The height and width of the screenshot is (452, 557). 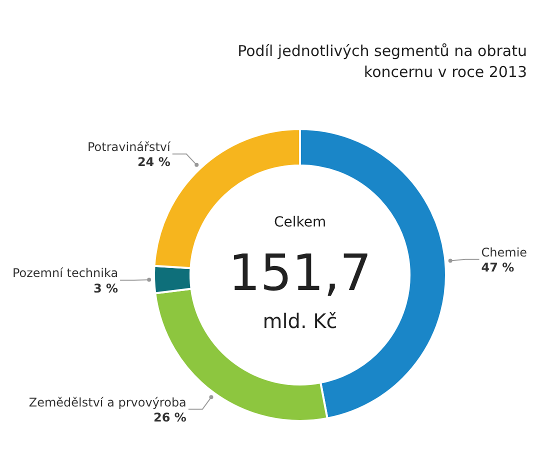 What do you see at coordinates (153, 162) in the screenshot?
I see `data-label: 24 %` at bounding box center [153, 162].